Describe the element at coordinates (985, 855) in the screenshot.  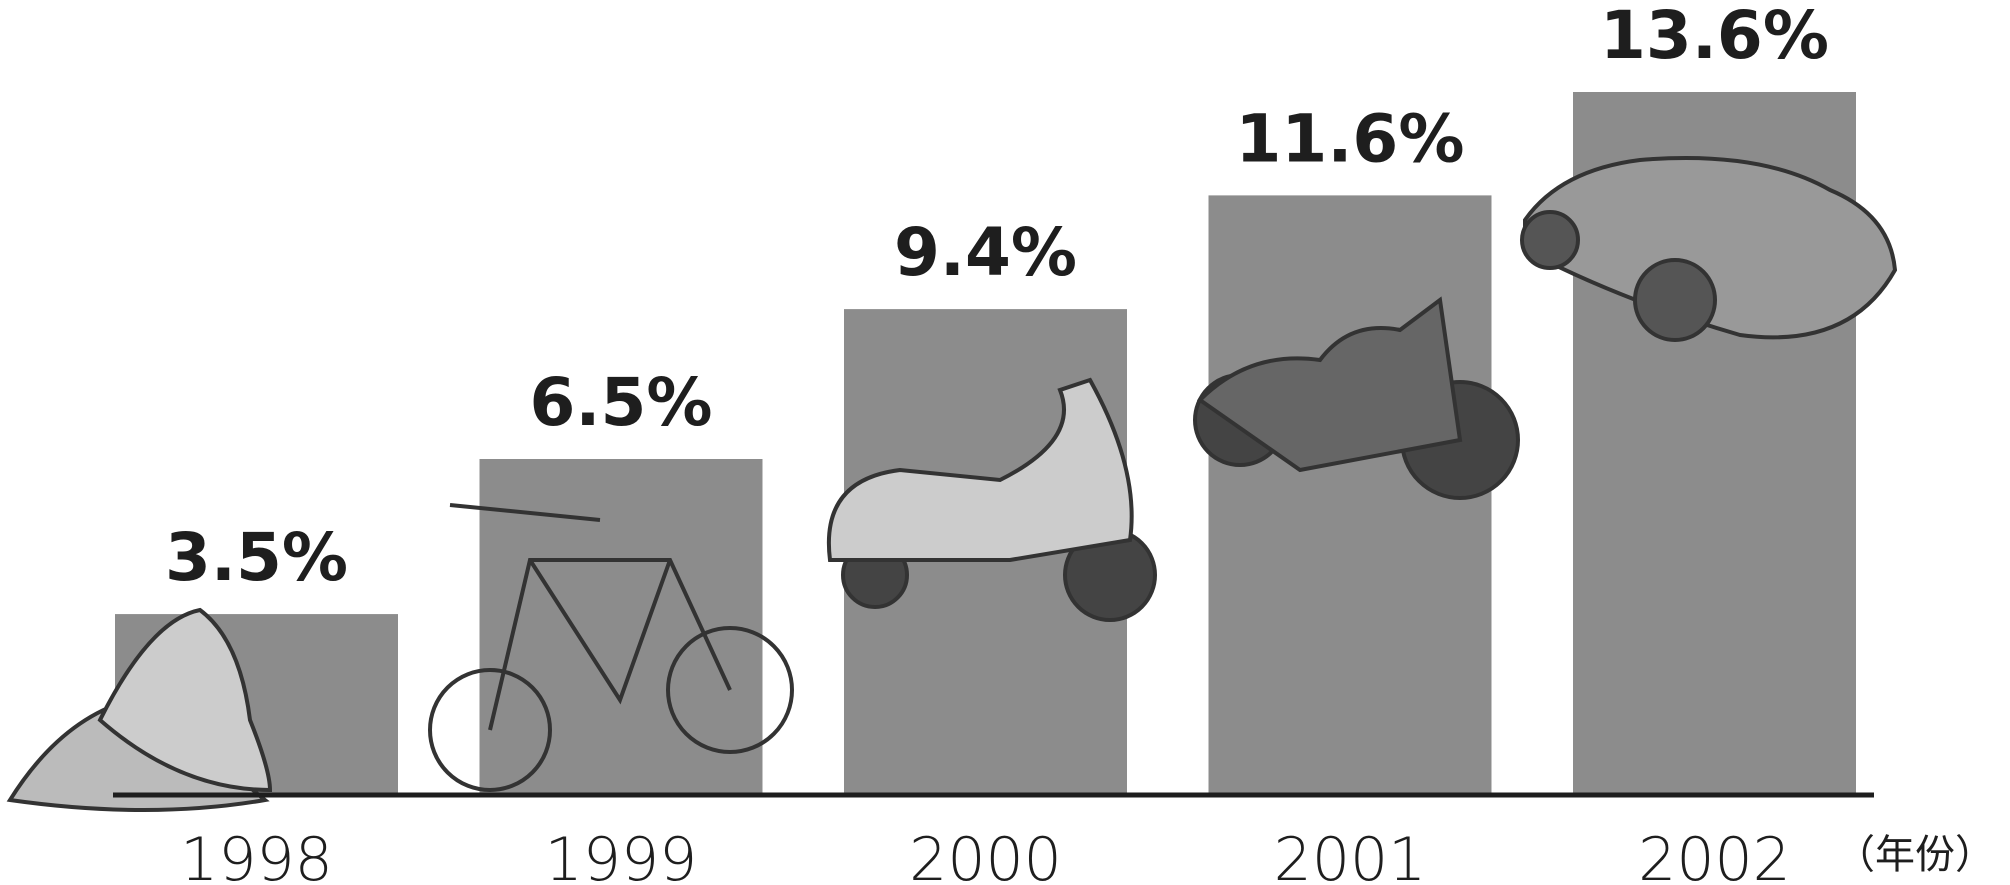
I see `x-tick-label: 2000` at that location.